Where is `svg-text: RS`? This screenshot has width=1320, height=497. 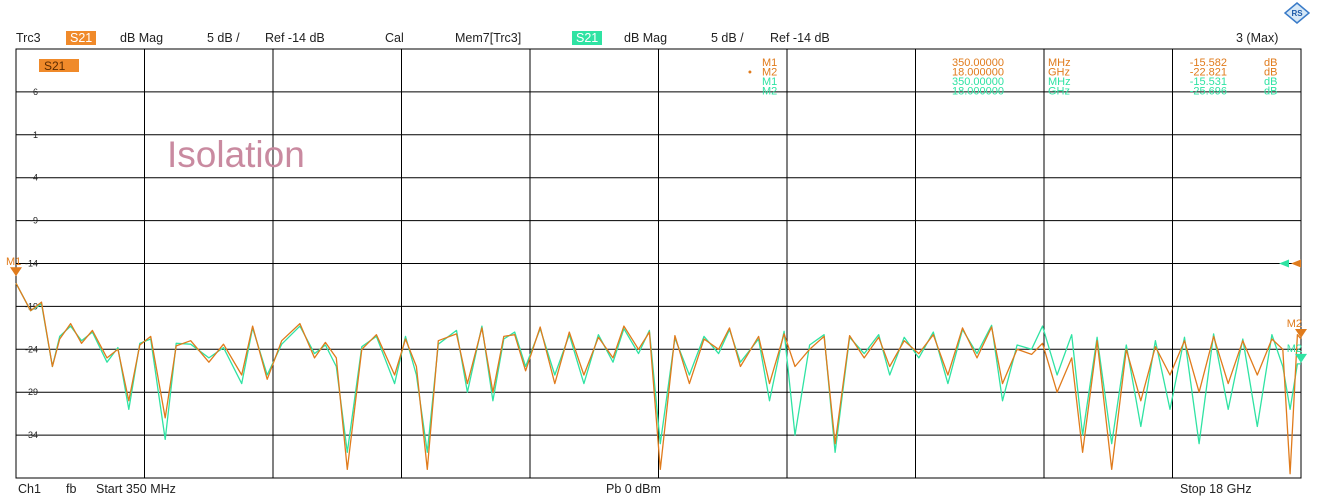
svg-text: RS is located at coordinates (1297, 13).